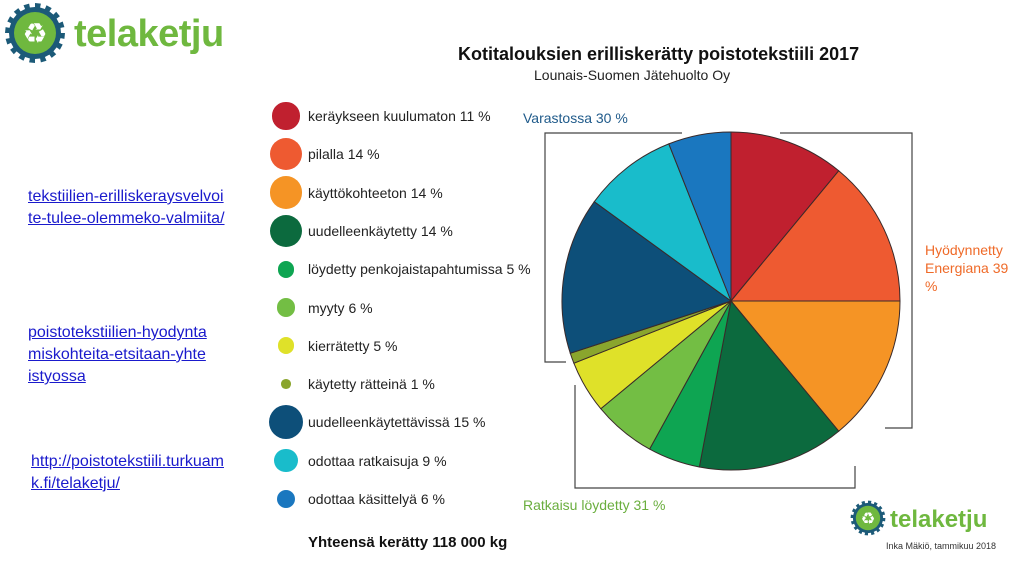 The image size is (1023, 567). I want to click on legend-label: käyttökohteeton 14 %, so click(375, 192).